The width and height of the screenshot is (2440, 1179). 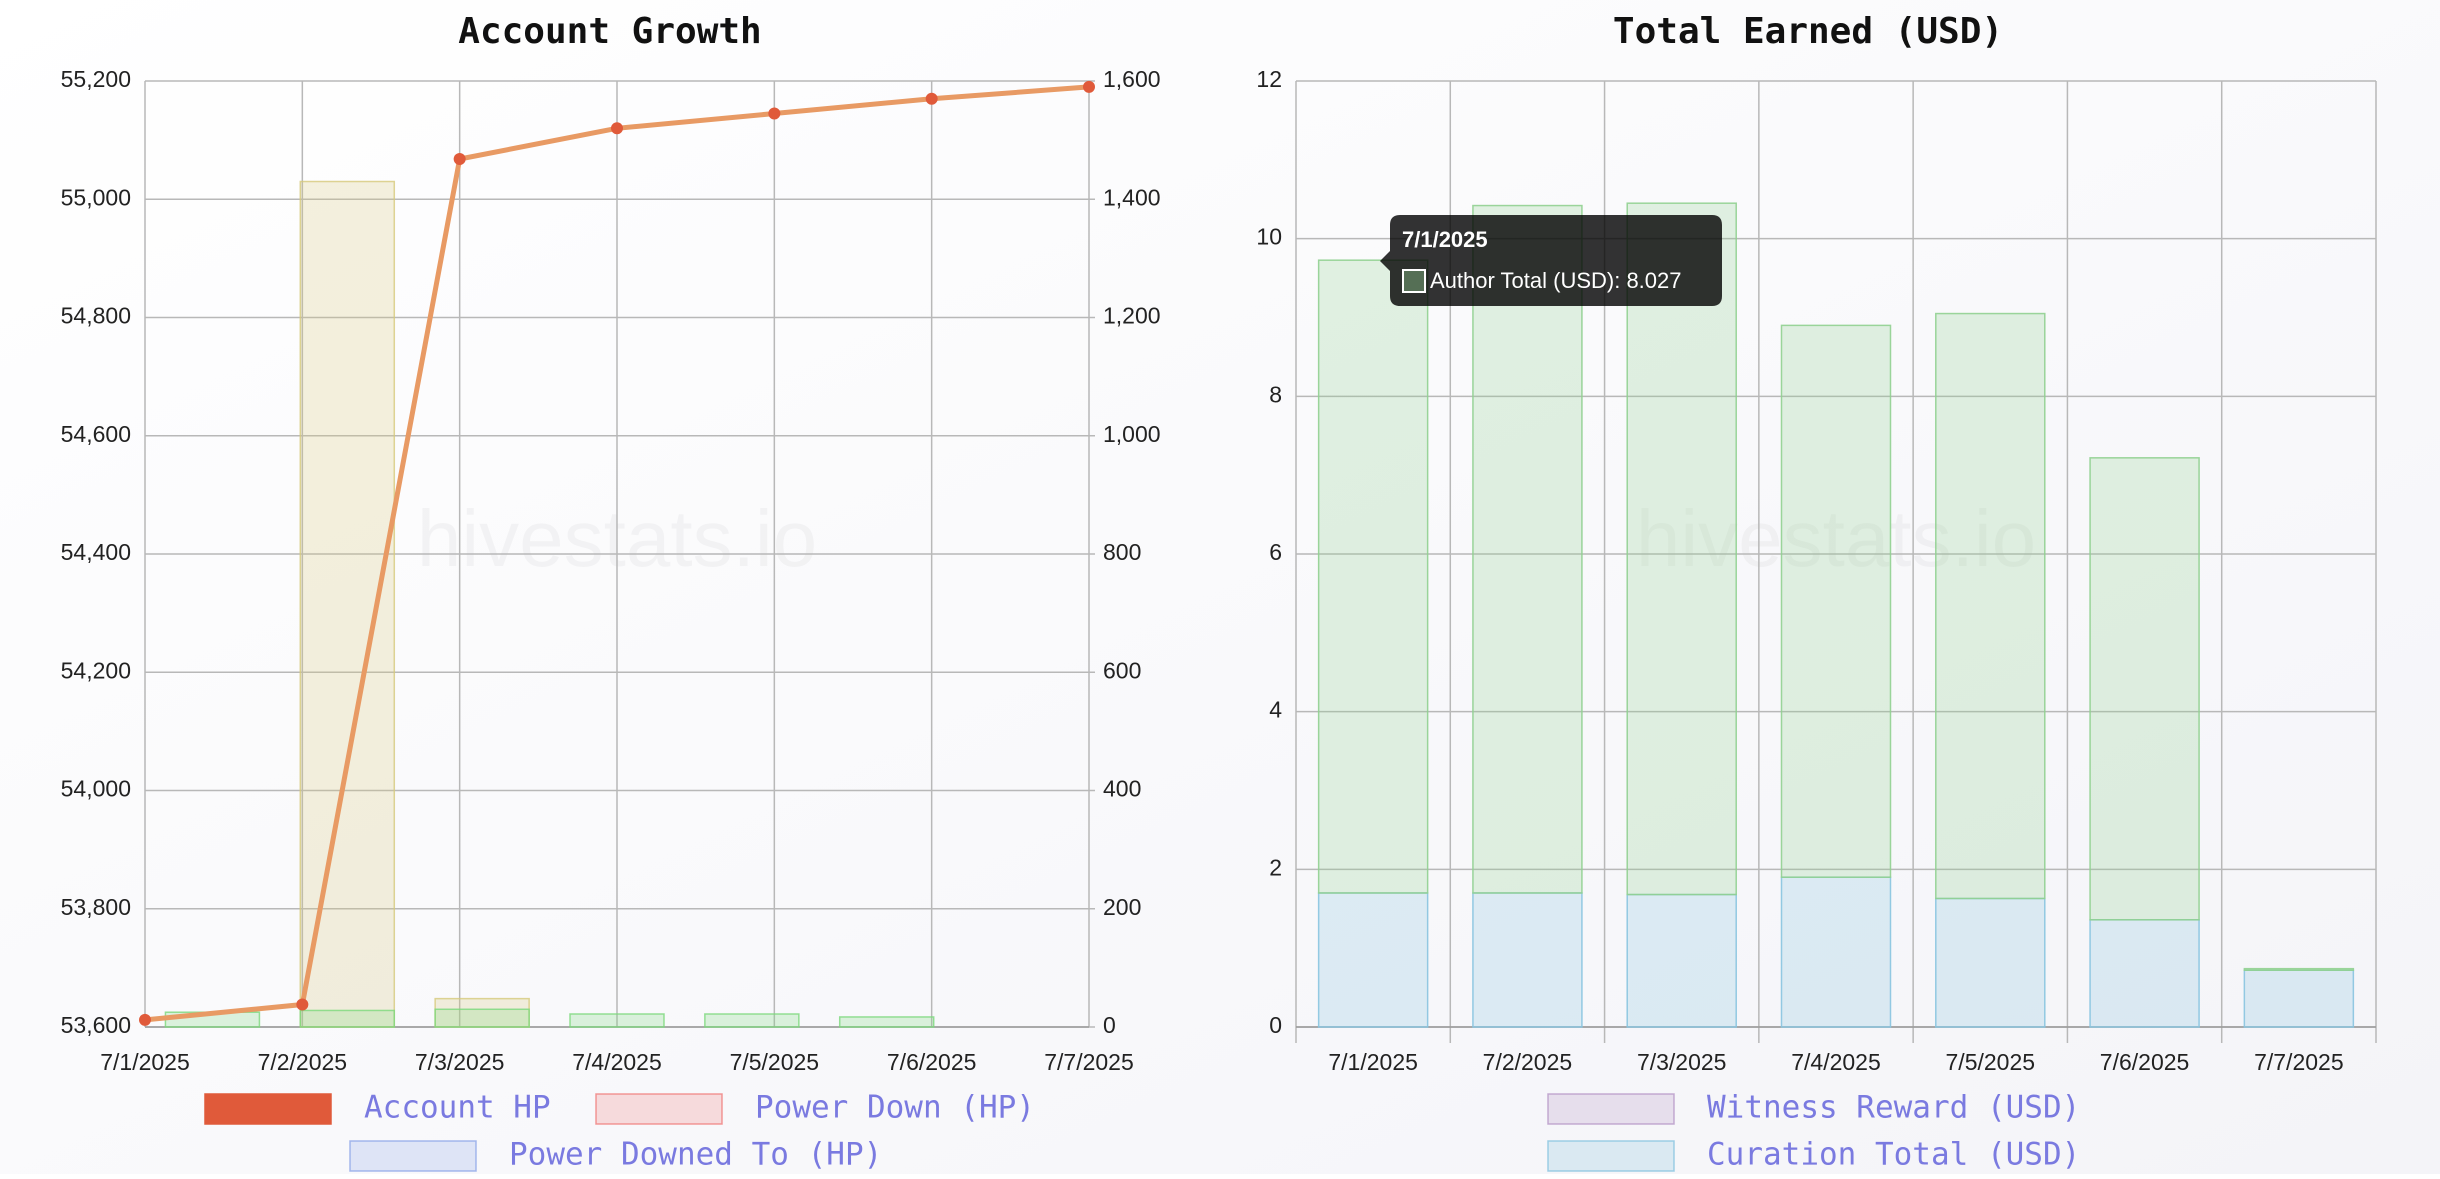 What do you see at coordinates (1893, 1108) in the screenshot?
I see `legend-label: Witness Reward (USD)` at bounding box center [1893, 1108].